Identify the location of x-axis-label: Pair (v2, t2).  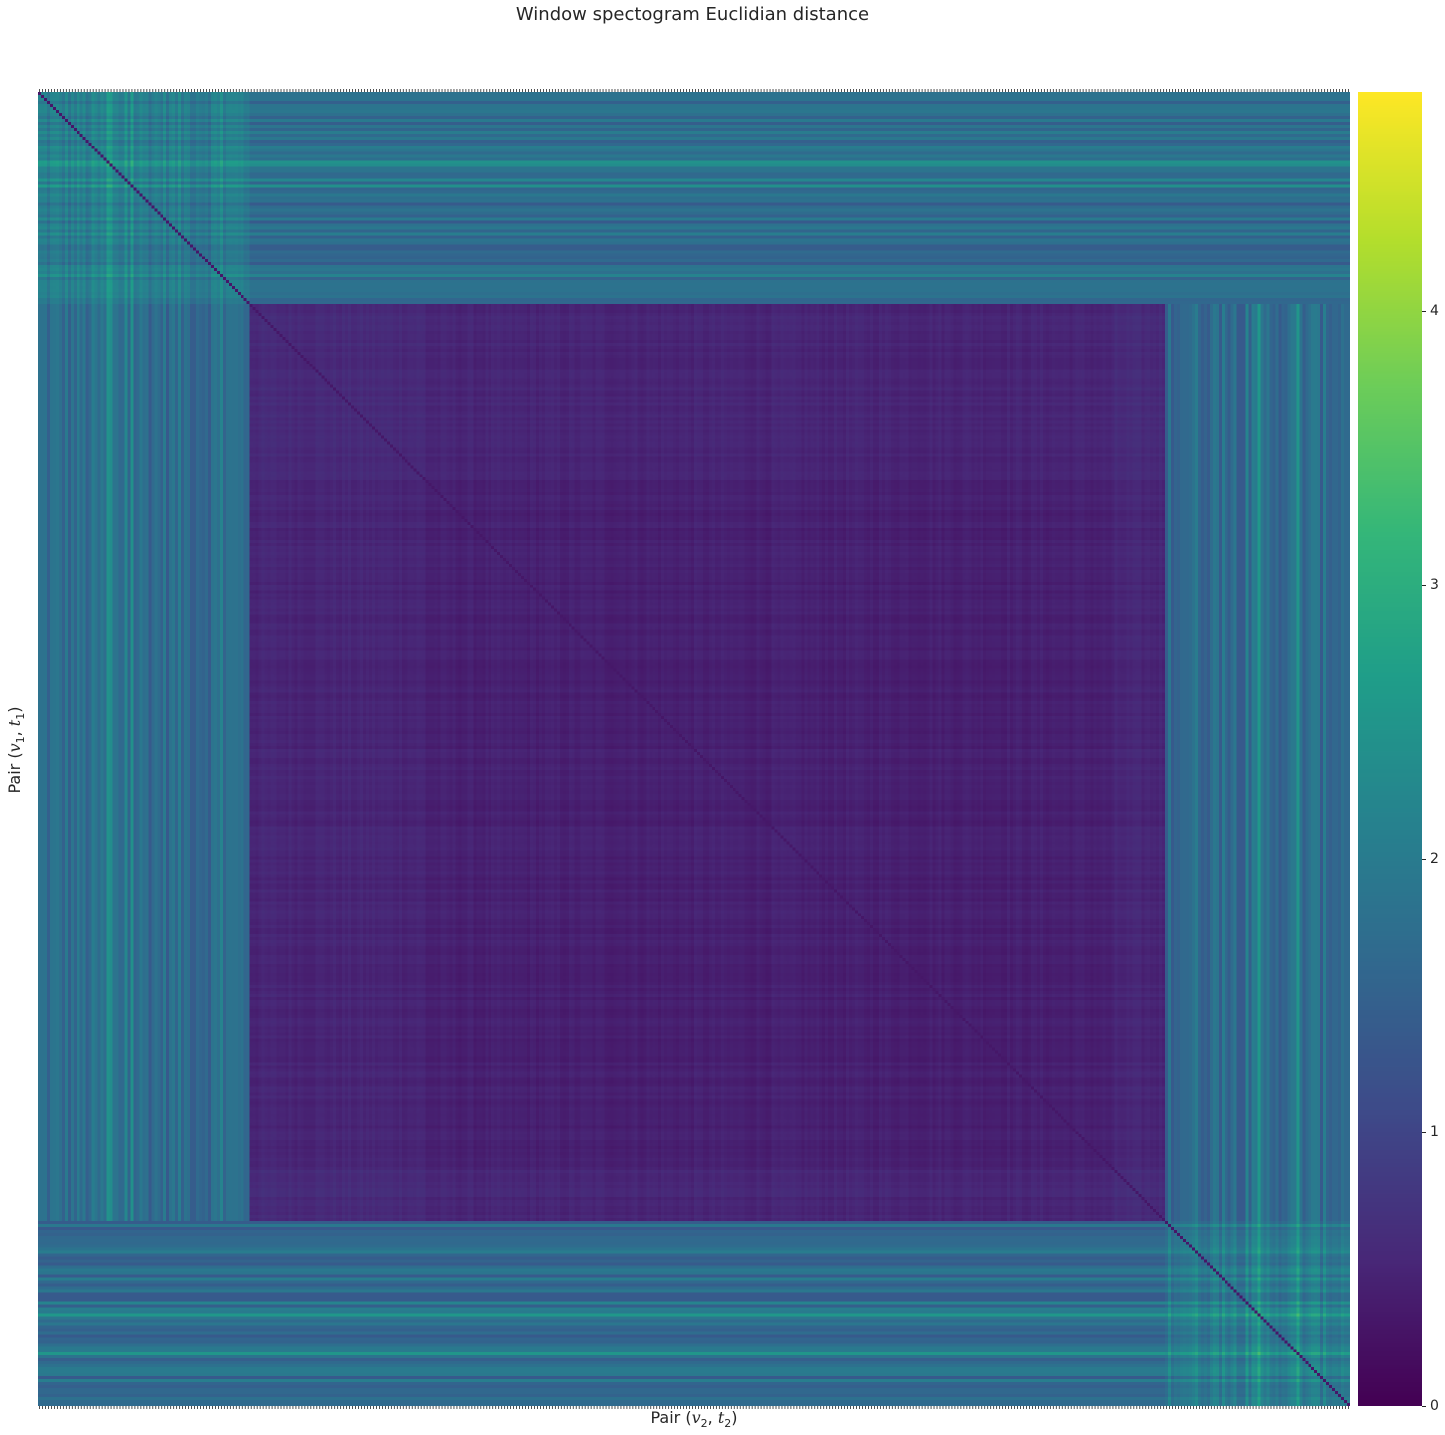
(694, 1419).